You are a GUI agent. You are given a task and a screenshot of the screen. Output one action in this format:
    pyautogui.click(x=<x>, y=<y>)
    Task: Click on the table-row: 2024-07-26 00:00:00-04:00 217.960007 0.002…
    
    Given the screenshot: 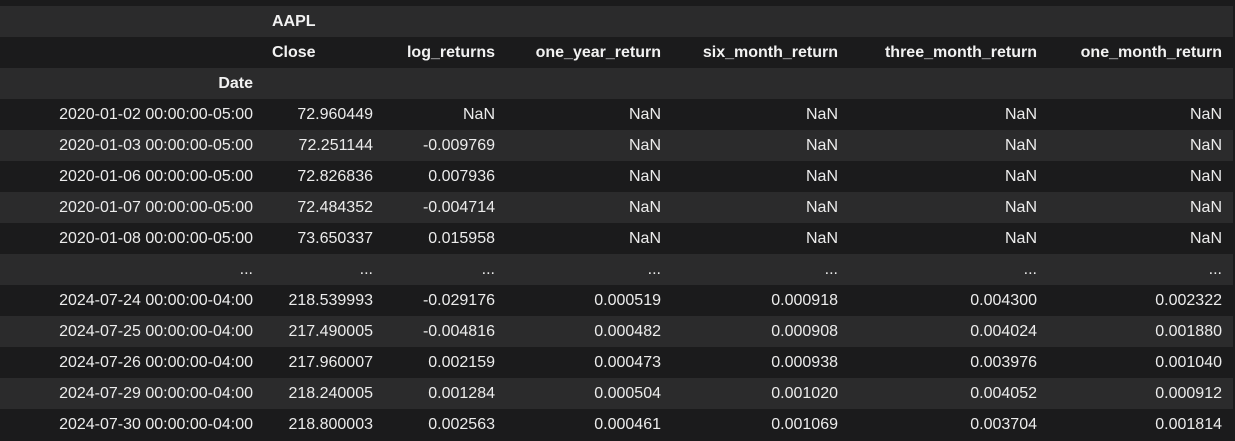 What is the action you would take?
    pyautogui.click(x=616, y=362)
    